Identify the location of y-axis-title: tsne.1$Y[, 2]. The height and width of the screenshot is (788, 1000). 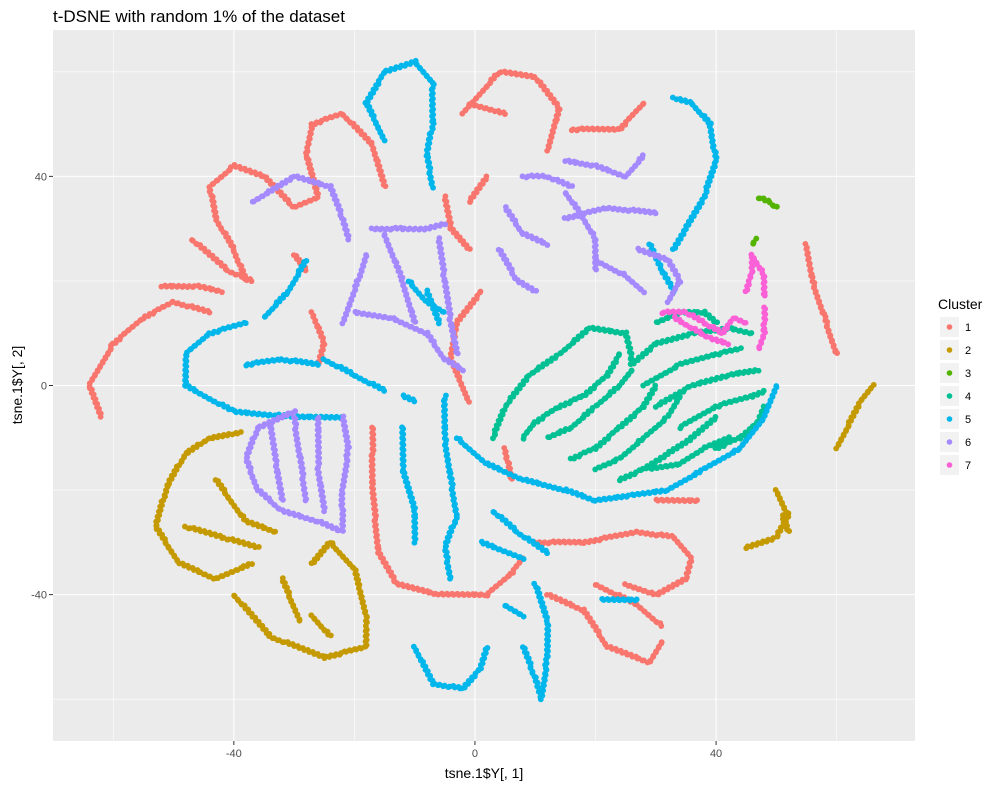
(17, 385).